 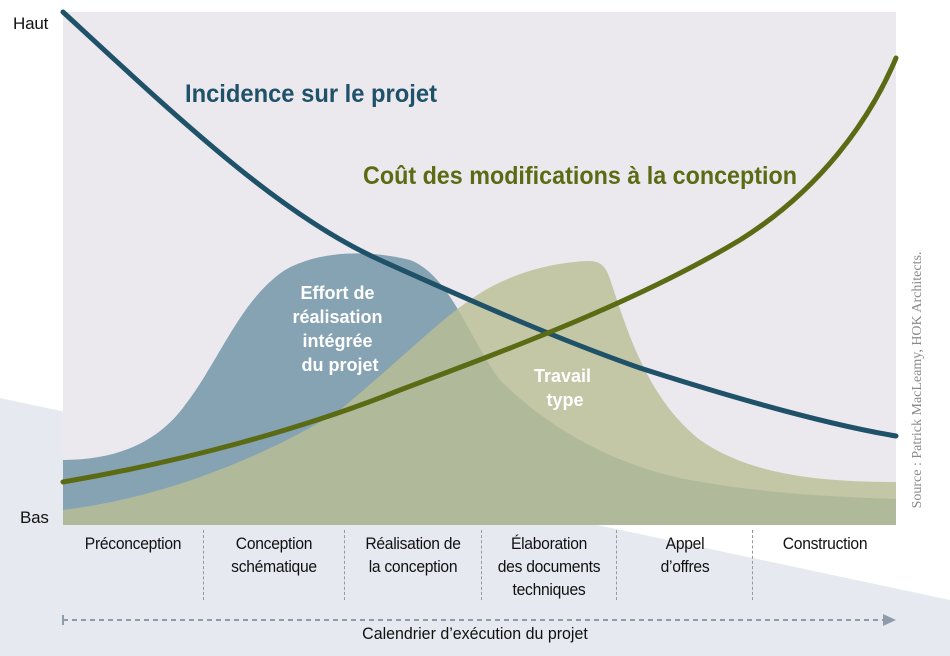 I want to click on y-axis-high-label: Haut, so click(x=31, y=23).